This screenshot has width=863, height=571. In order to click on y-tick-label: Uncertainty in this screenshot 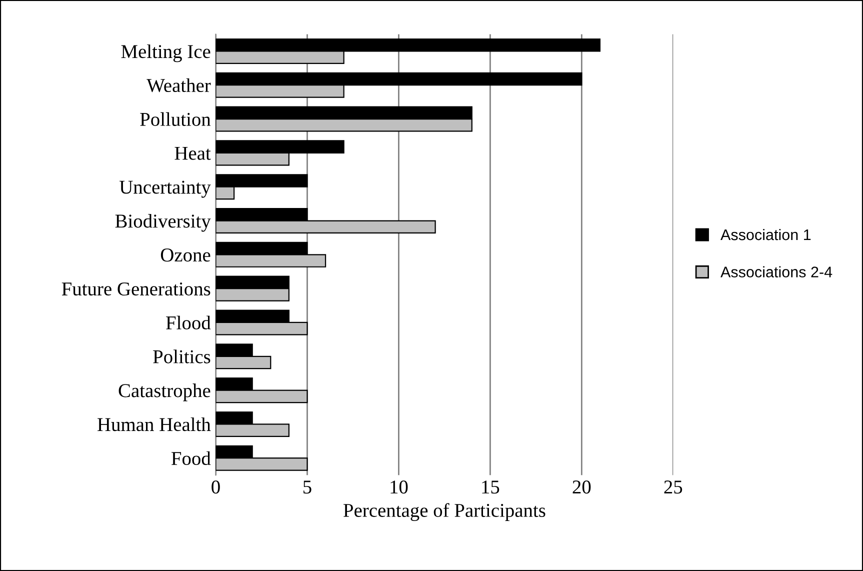, I will do `click(165, 189)`.